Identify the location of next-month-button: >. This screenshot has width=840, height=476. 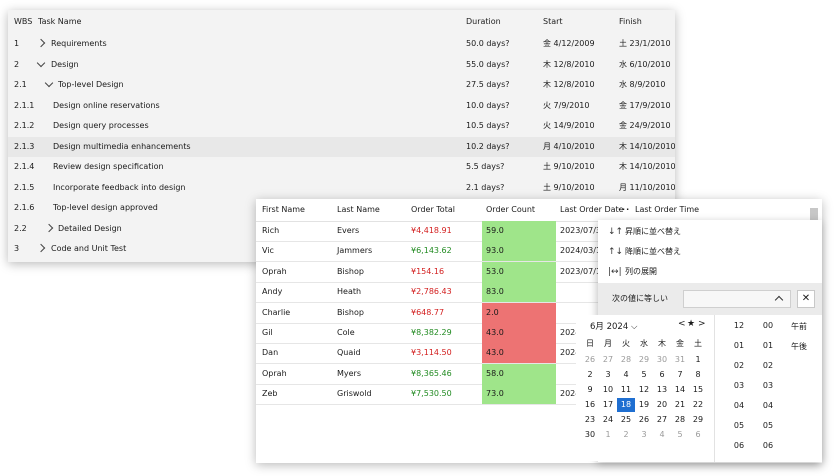
(702, 324).